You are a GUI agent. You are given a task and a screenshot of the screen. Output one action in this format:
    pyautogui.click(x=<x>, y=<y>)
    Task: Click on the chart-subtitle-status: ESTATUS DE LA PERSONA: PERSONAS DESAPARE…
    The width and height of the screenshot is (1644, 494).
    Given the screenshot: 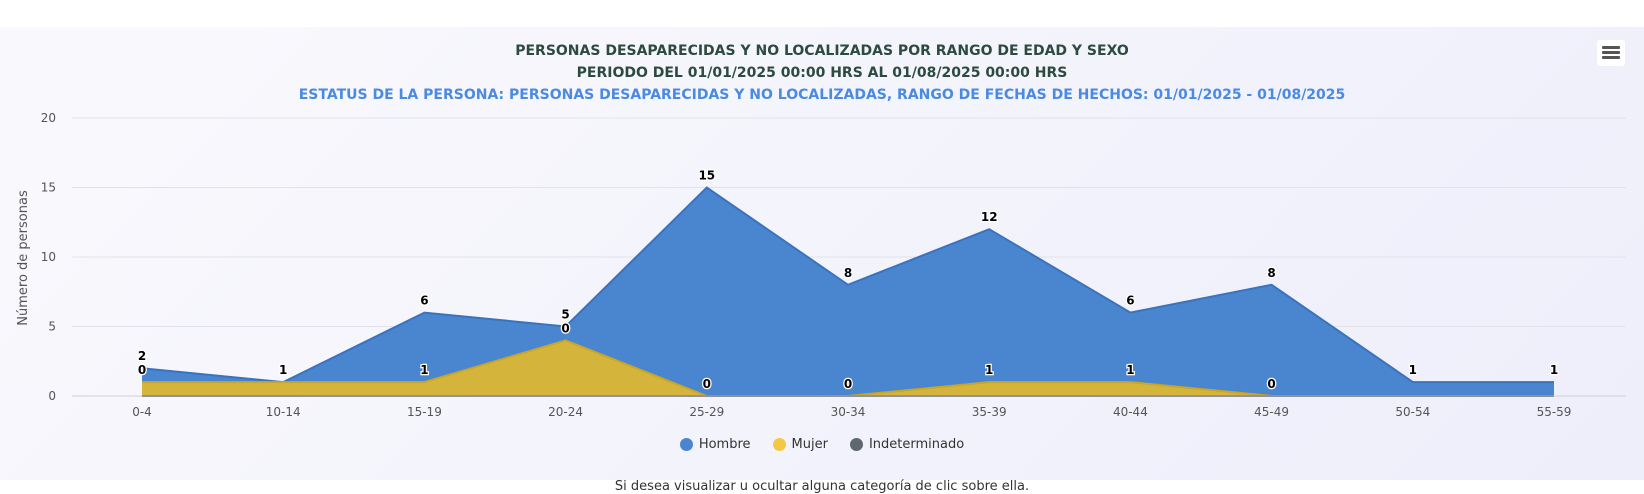 What is the action you would take?
    pyautogui.click(x=822, y=95)
    